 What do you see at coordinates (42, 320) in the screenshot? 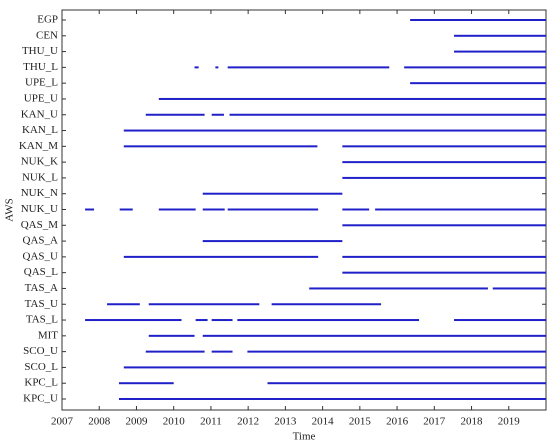
I see `y-tick-label: TAS_L` at bounding box center [42, 320].